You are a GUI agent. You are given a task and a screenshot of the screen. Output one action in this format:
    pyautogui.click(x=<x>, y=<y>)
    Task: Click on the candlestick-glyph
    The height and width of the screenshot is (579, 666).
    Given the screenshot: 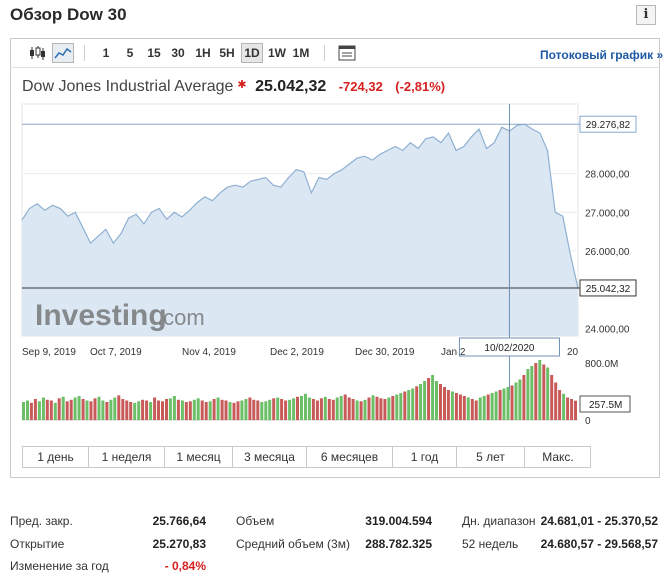 What is the action you would take?
    pyautogui.click(x=37, y=53)
    